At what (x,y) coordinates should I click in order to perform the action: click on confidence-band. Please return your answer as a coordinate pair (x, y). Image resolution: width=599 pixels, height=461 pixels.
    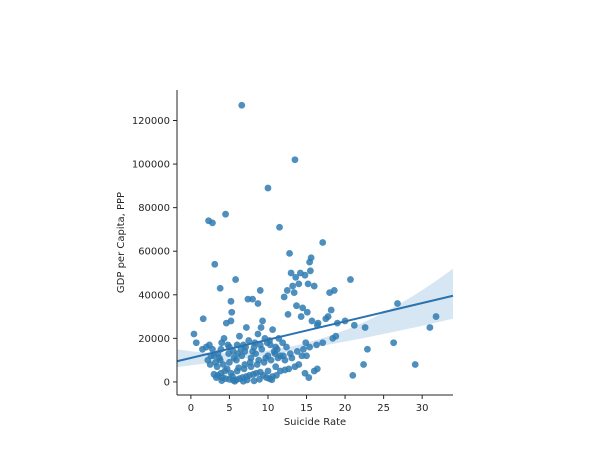
    Looking at the image, I should click on (315, 318).